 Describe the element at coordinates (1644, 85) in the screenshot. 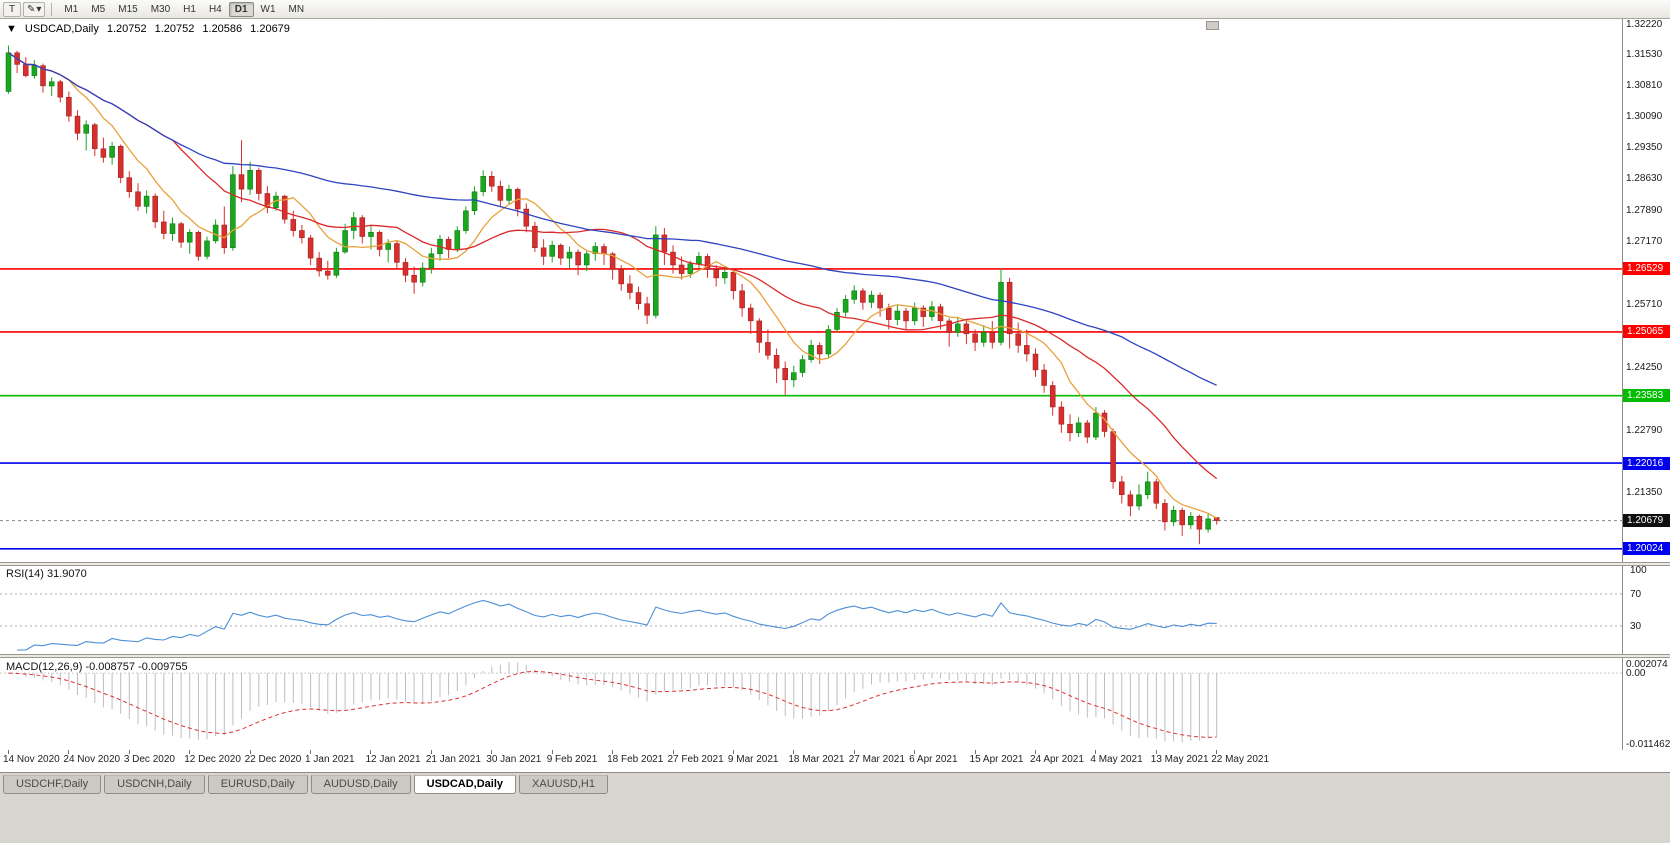

I see `price-axis-label: 1.30810` at that location.